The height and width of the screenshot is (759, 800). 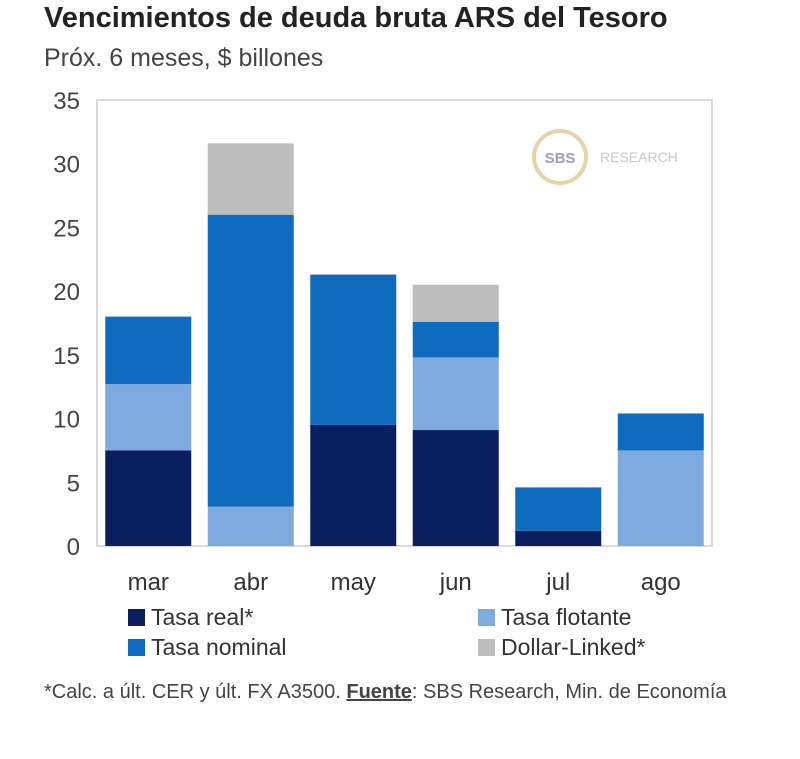 What do you see at coordinates (66, 292) in the screenshot?
I see `y-tick-label: 20` at bounding box center [66, 292].